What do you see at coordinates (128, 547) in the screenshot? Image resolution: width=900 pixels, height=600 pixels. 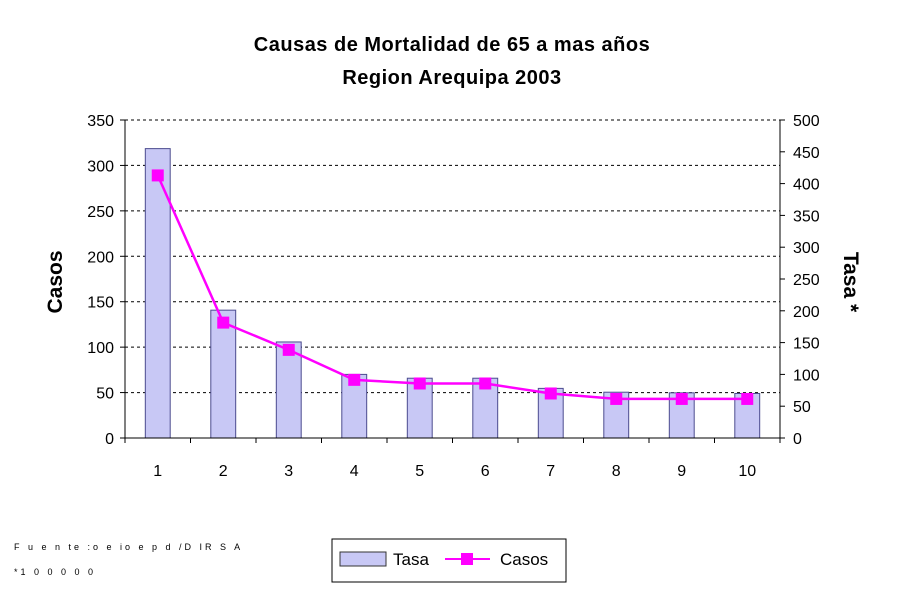 I see `source-note: F u e n te :o e io e p d /D IR S A` at bounding box center [128, 547].